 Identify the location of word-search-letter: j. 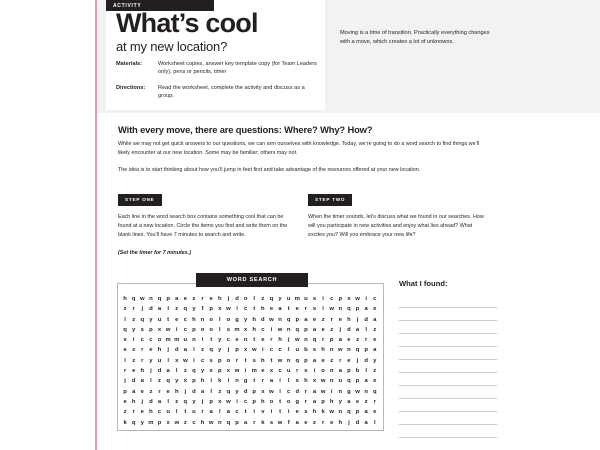
(349, 422).